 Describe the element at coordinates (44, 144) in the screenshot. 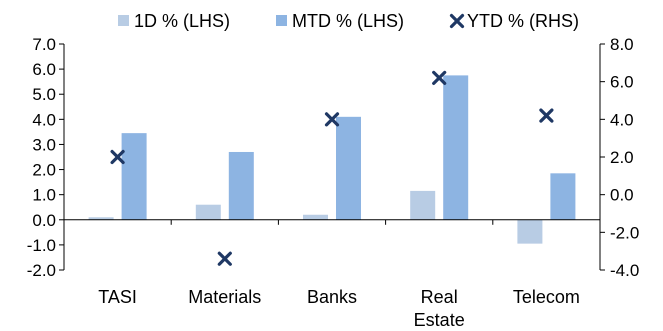

I see `left-tick-label: 3.0` at that location.